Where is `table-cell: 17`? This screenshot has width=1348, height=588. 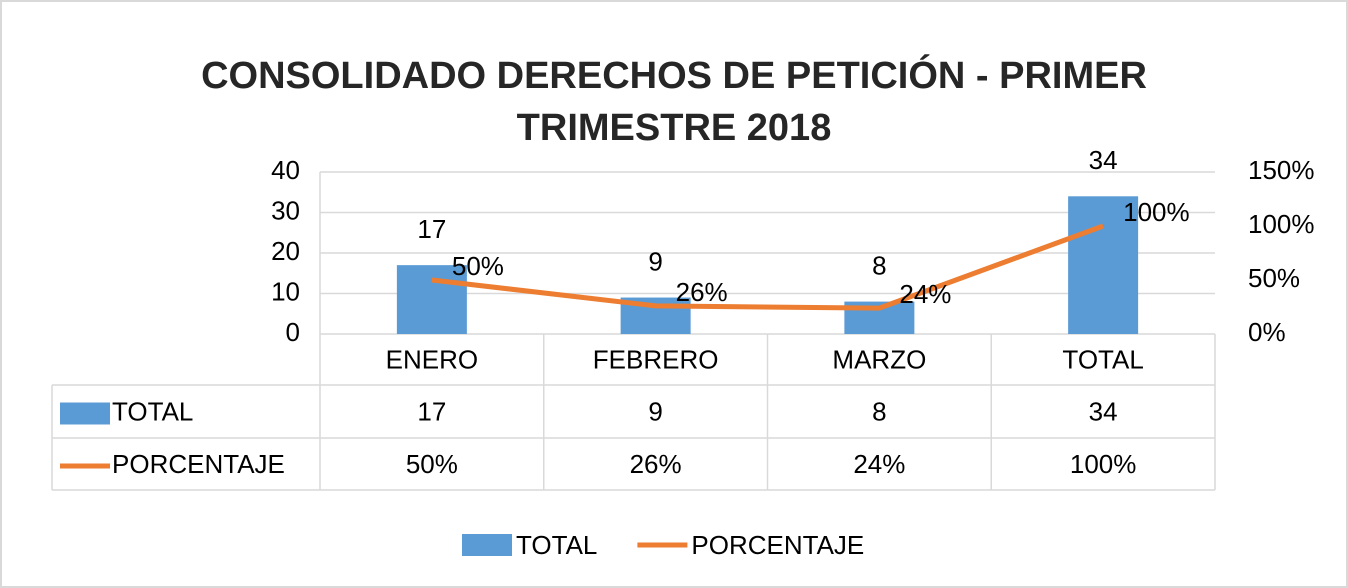
table-cell: 17 is located at coordinates (431, 411).